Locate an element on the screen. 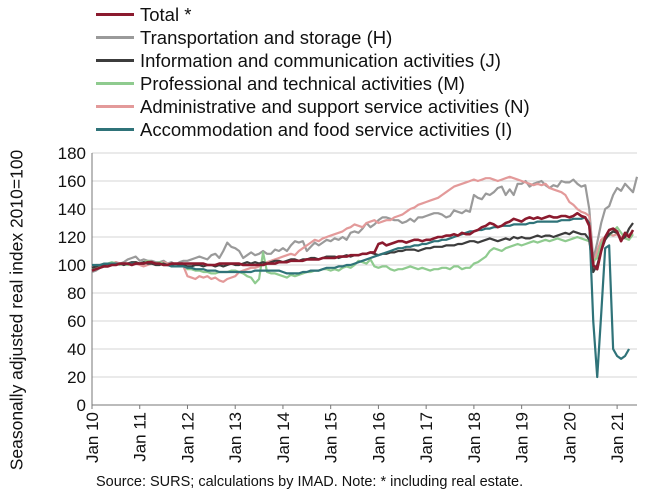  y-tick-label: 100 is located at coordinates (72, 265).